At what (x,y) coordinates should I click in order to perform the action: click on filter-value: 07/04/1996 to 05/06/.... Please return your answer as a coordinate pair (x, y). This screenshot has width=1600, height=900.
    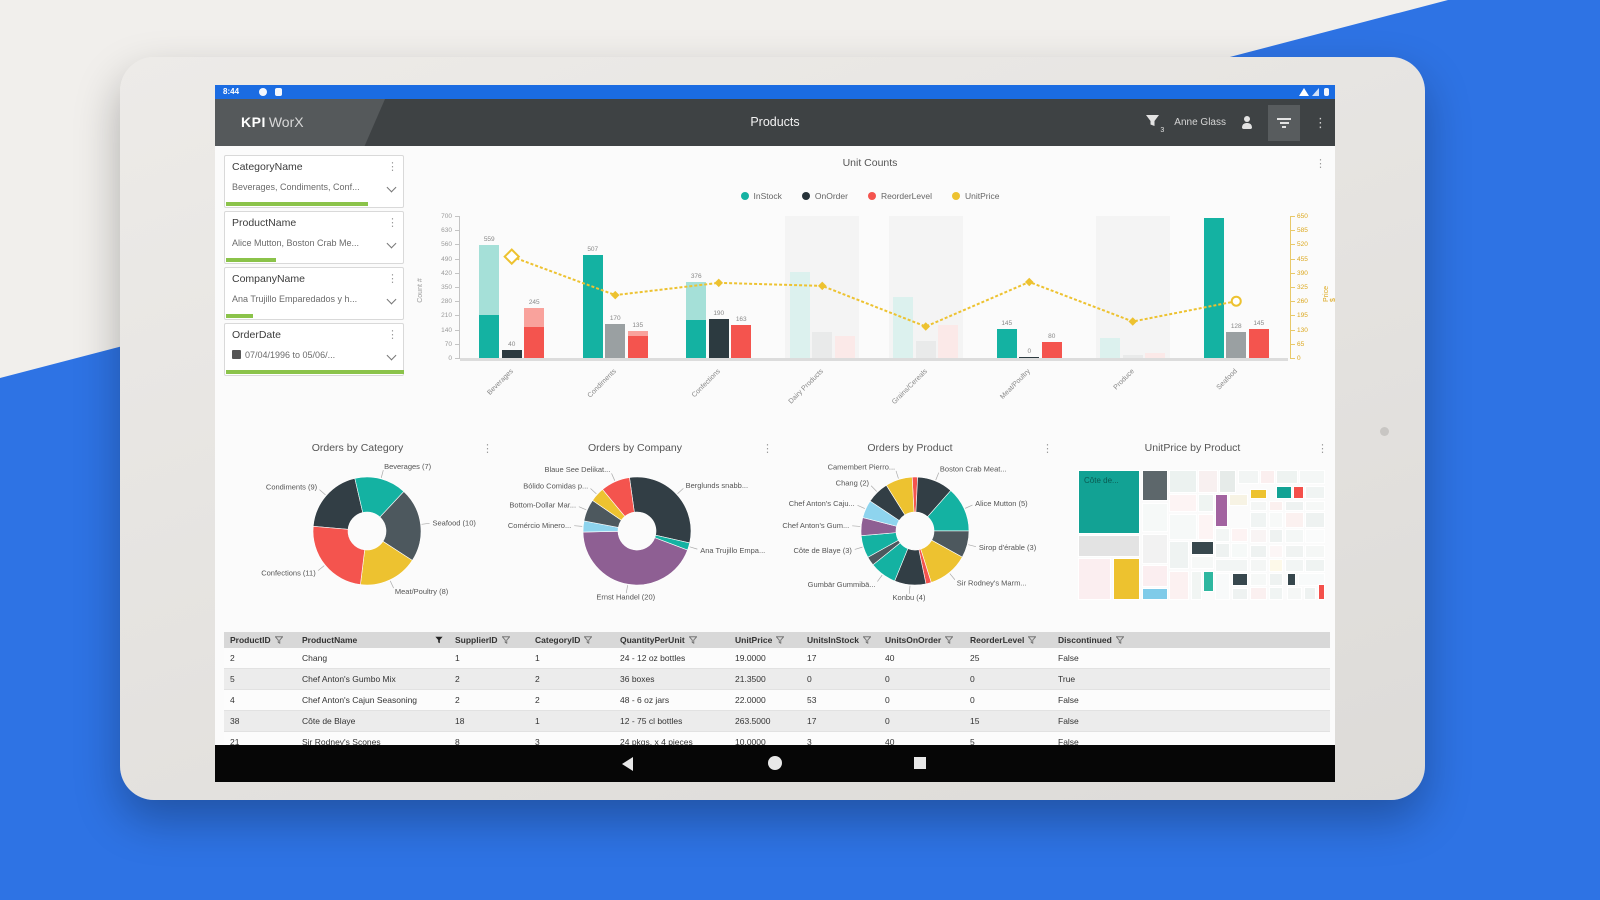
    Looking at the image, I should click on (308, 355).